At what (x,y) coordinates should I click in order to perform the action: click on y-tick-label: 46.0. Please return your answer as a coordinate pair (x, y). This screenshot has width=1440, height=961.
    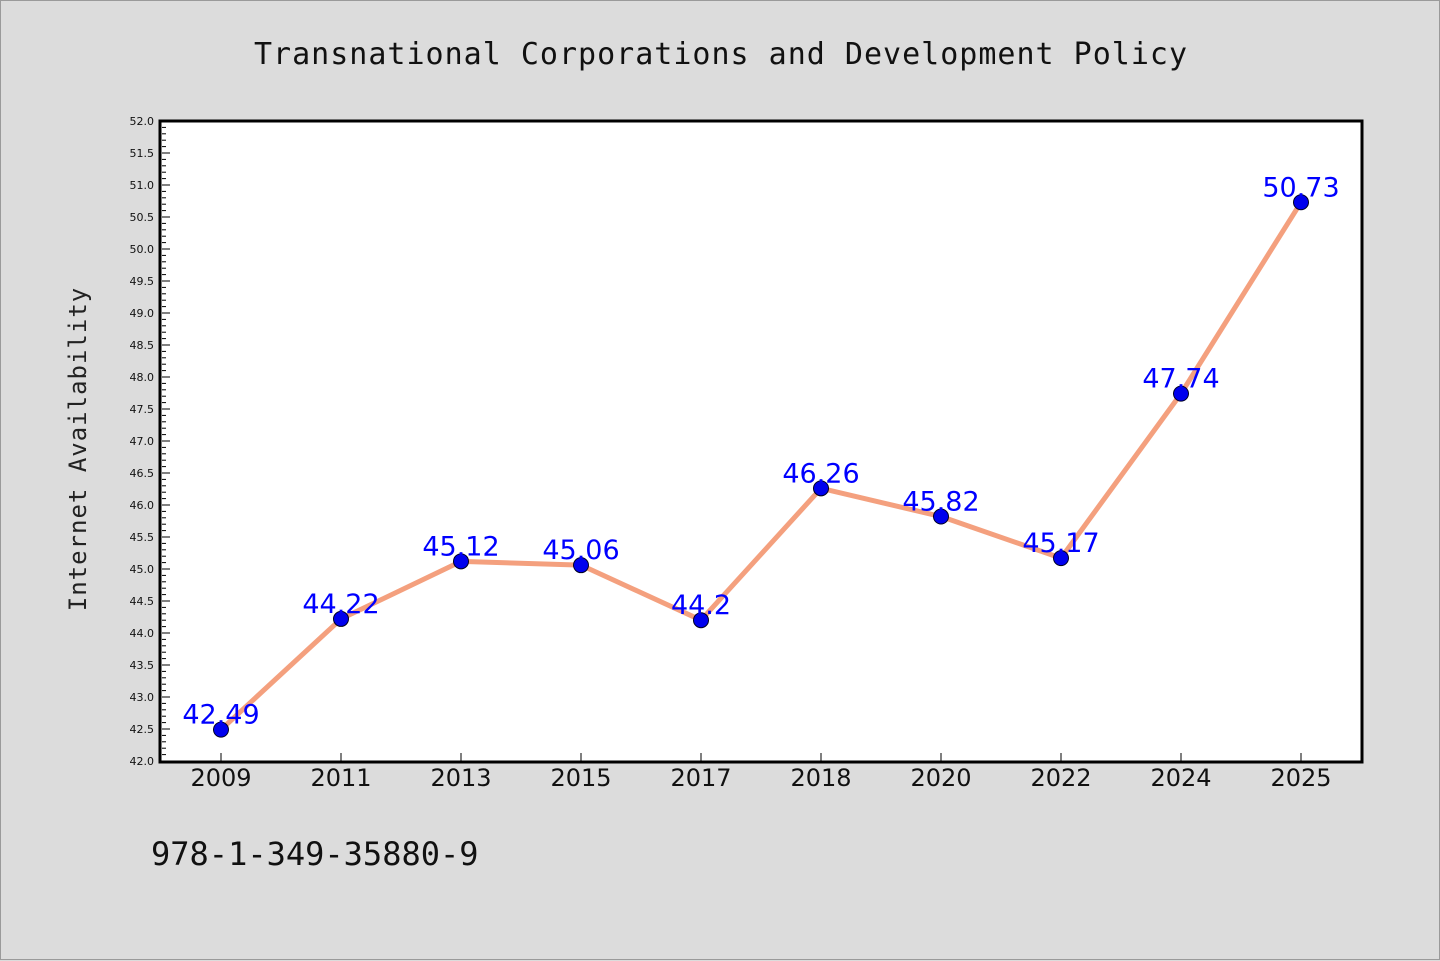
    Looking at the image, I should click on (142, 505).